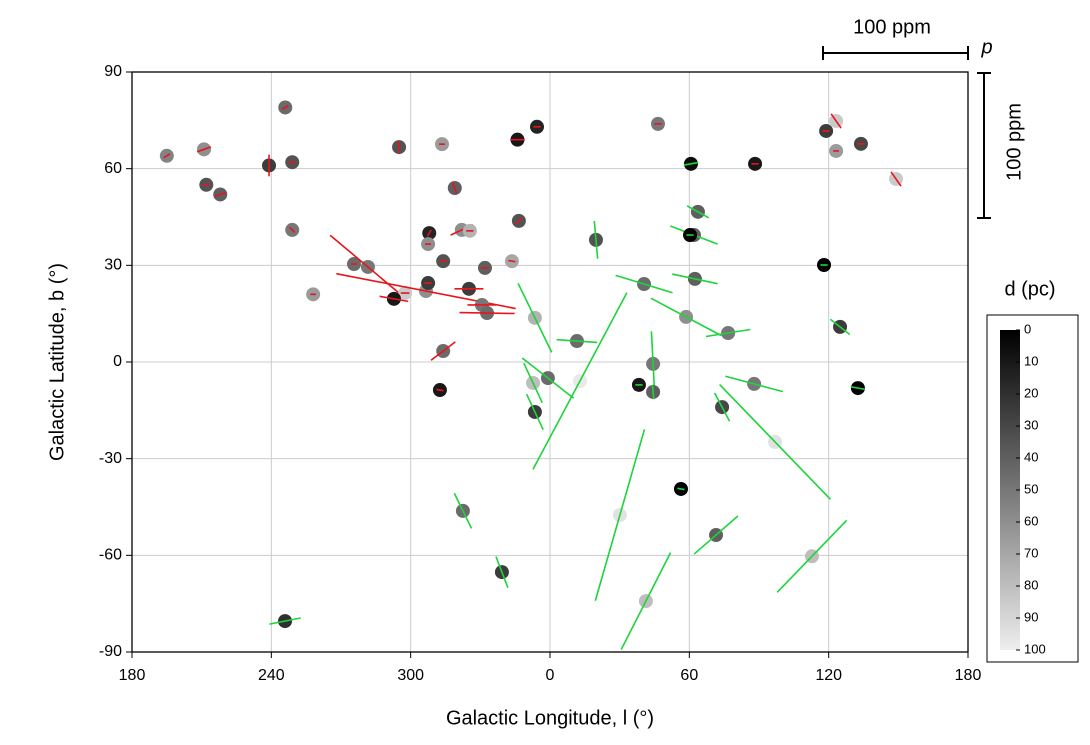  Describe the element at coordinates (689, 675) in the screenshot. I see `x-tick-label: 60` at that location.